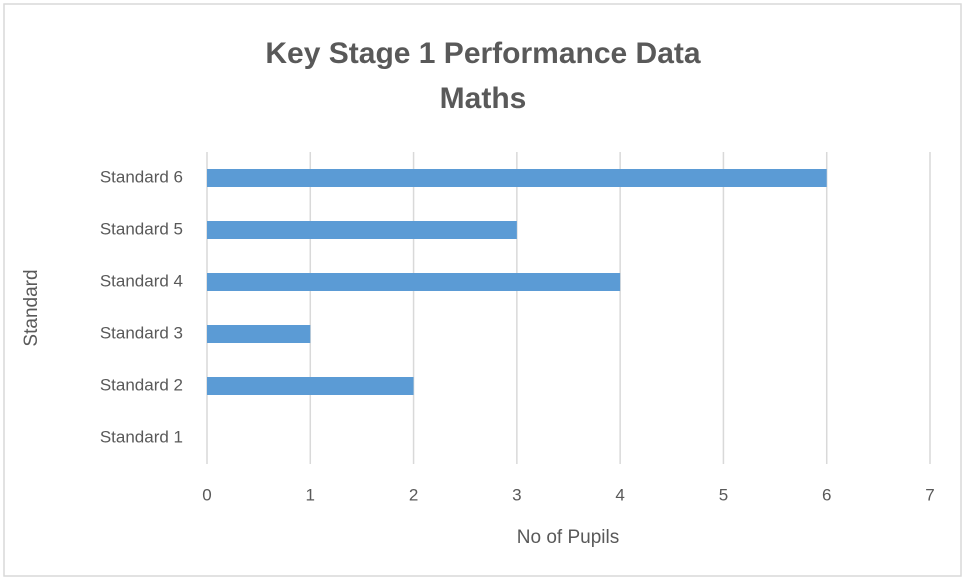  What do you see at coordinates (31, 307) in the screenshot?
I see `y-axis-label: Standard` at bounding box center [31, 307].